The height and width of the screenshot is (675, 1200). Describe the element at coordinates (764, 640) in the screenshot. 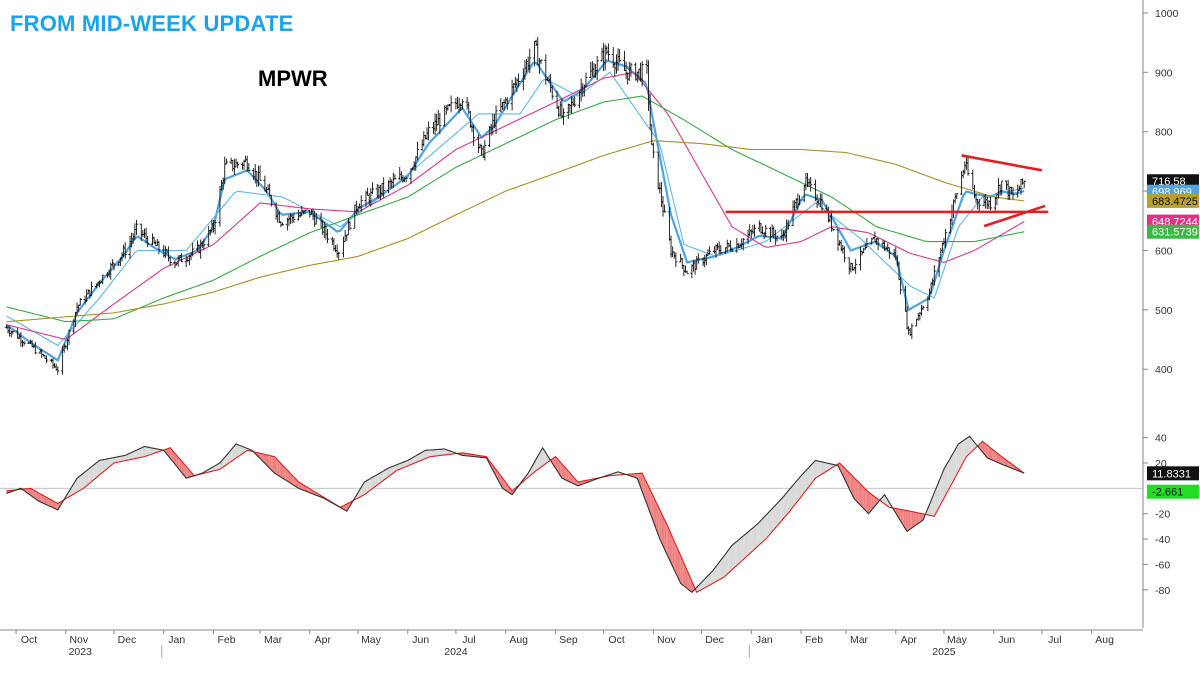

I see `month-label: Jan` at that location.